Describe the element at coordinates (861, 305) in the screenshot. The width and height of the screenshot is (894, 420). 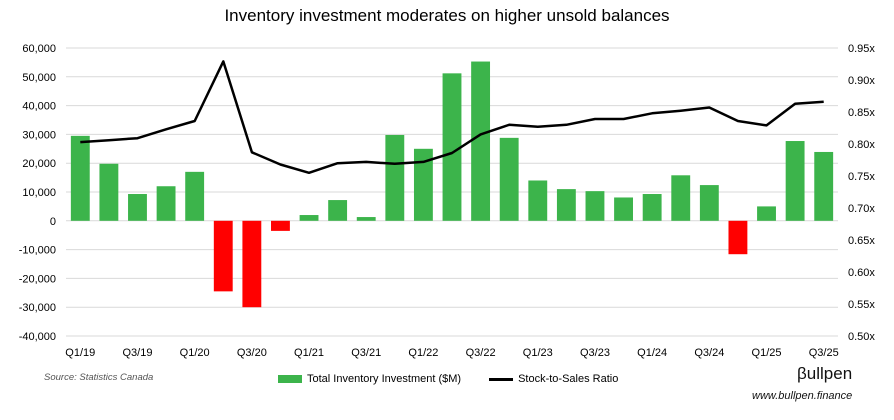
I see `y-right-tick-label: 0.55x` at that location.